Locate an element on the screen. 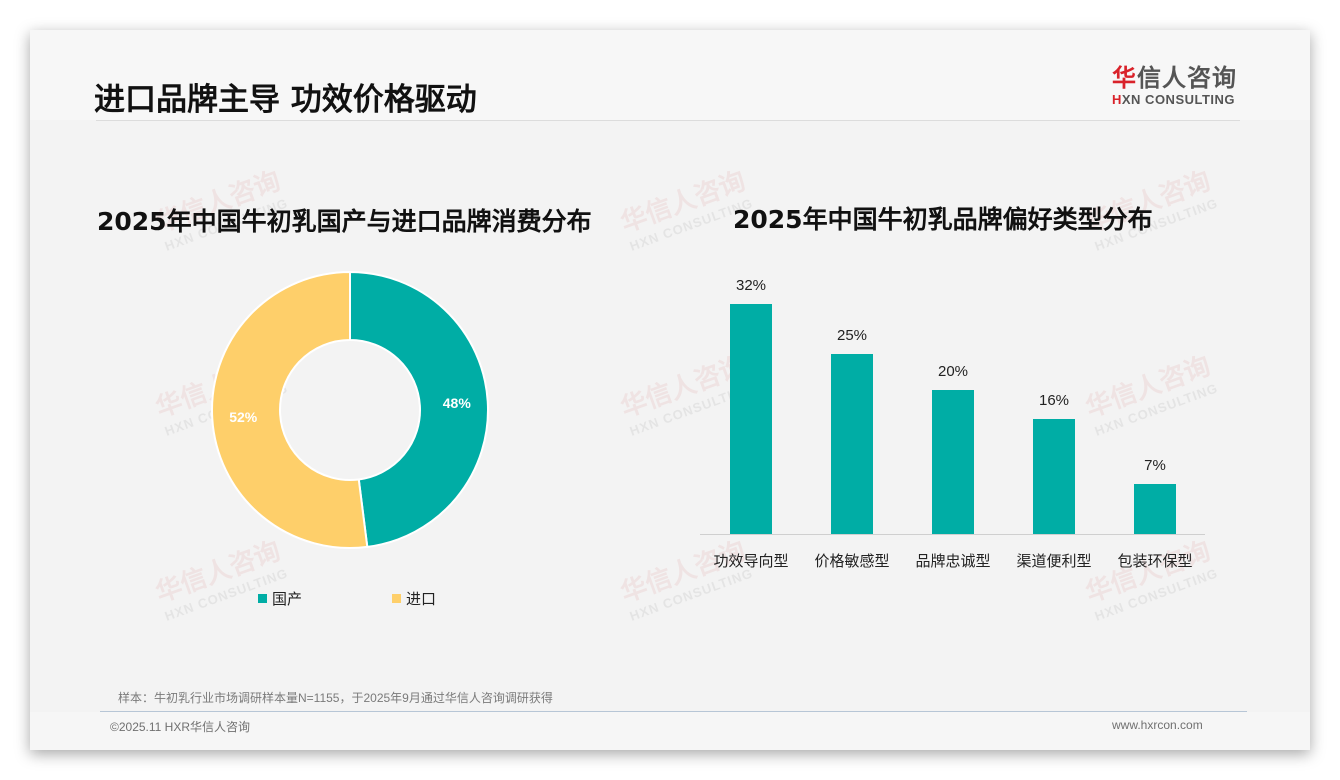 Image resolution: width=1340 pixels, height=780 pixels. header-band is located at coordinates (670, 75).